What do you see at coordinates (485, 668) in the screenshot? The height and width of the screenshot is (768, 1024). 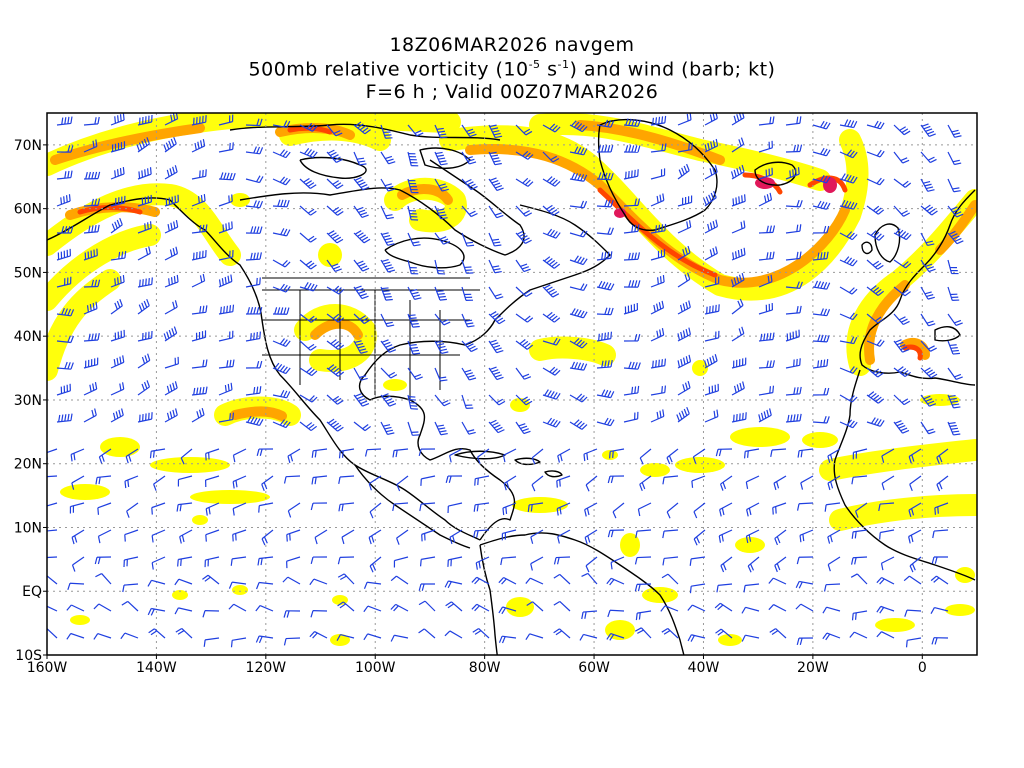 I see `lon-label: 80W` at bounding box center [485, 668].